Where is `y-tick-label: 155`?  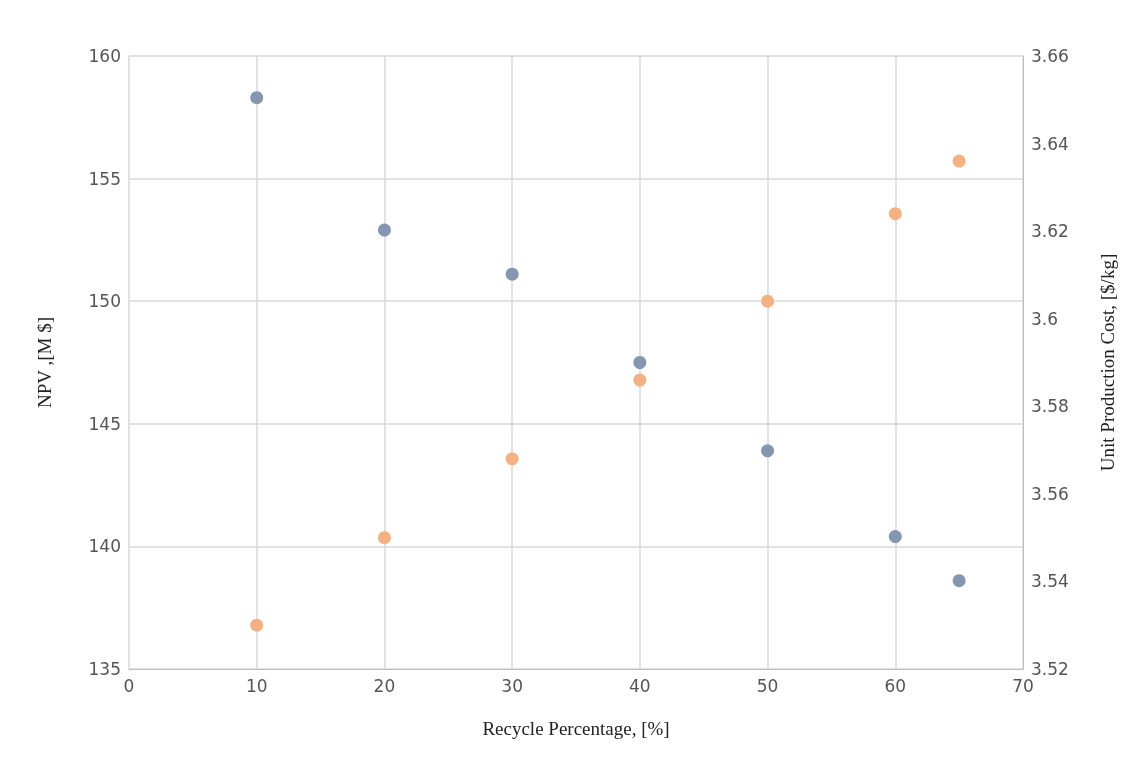 y-tick-label: 155 is located at coordinates (104, 178).